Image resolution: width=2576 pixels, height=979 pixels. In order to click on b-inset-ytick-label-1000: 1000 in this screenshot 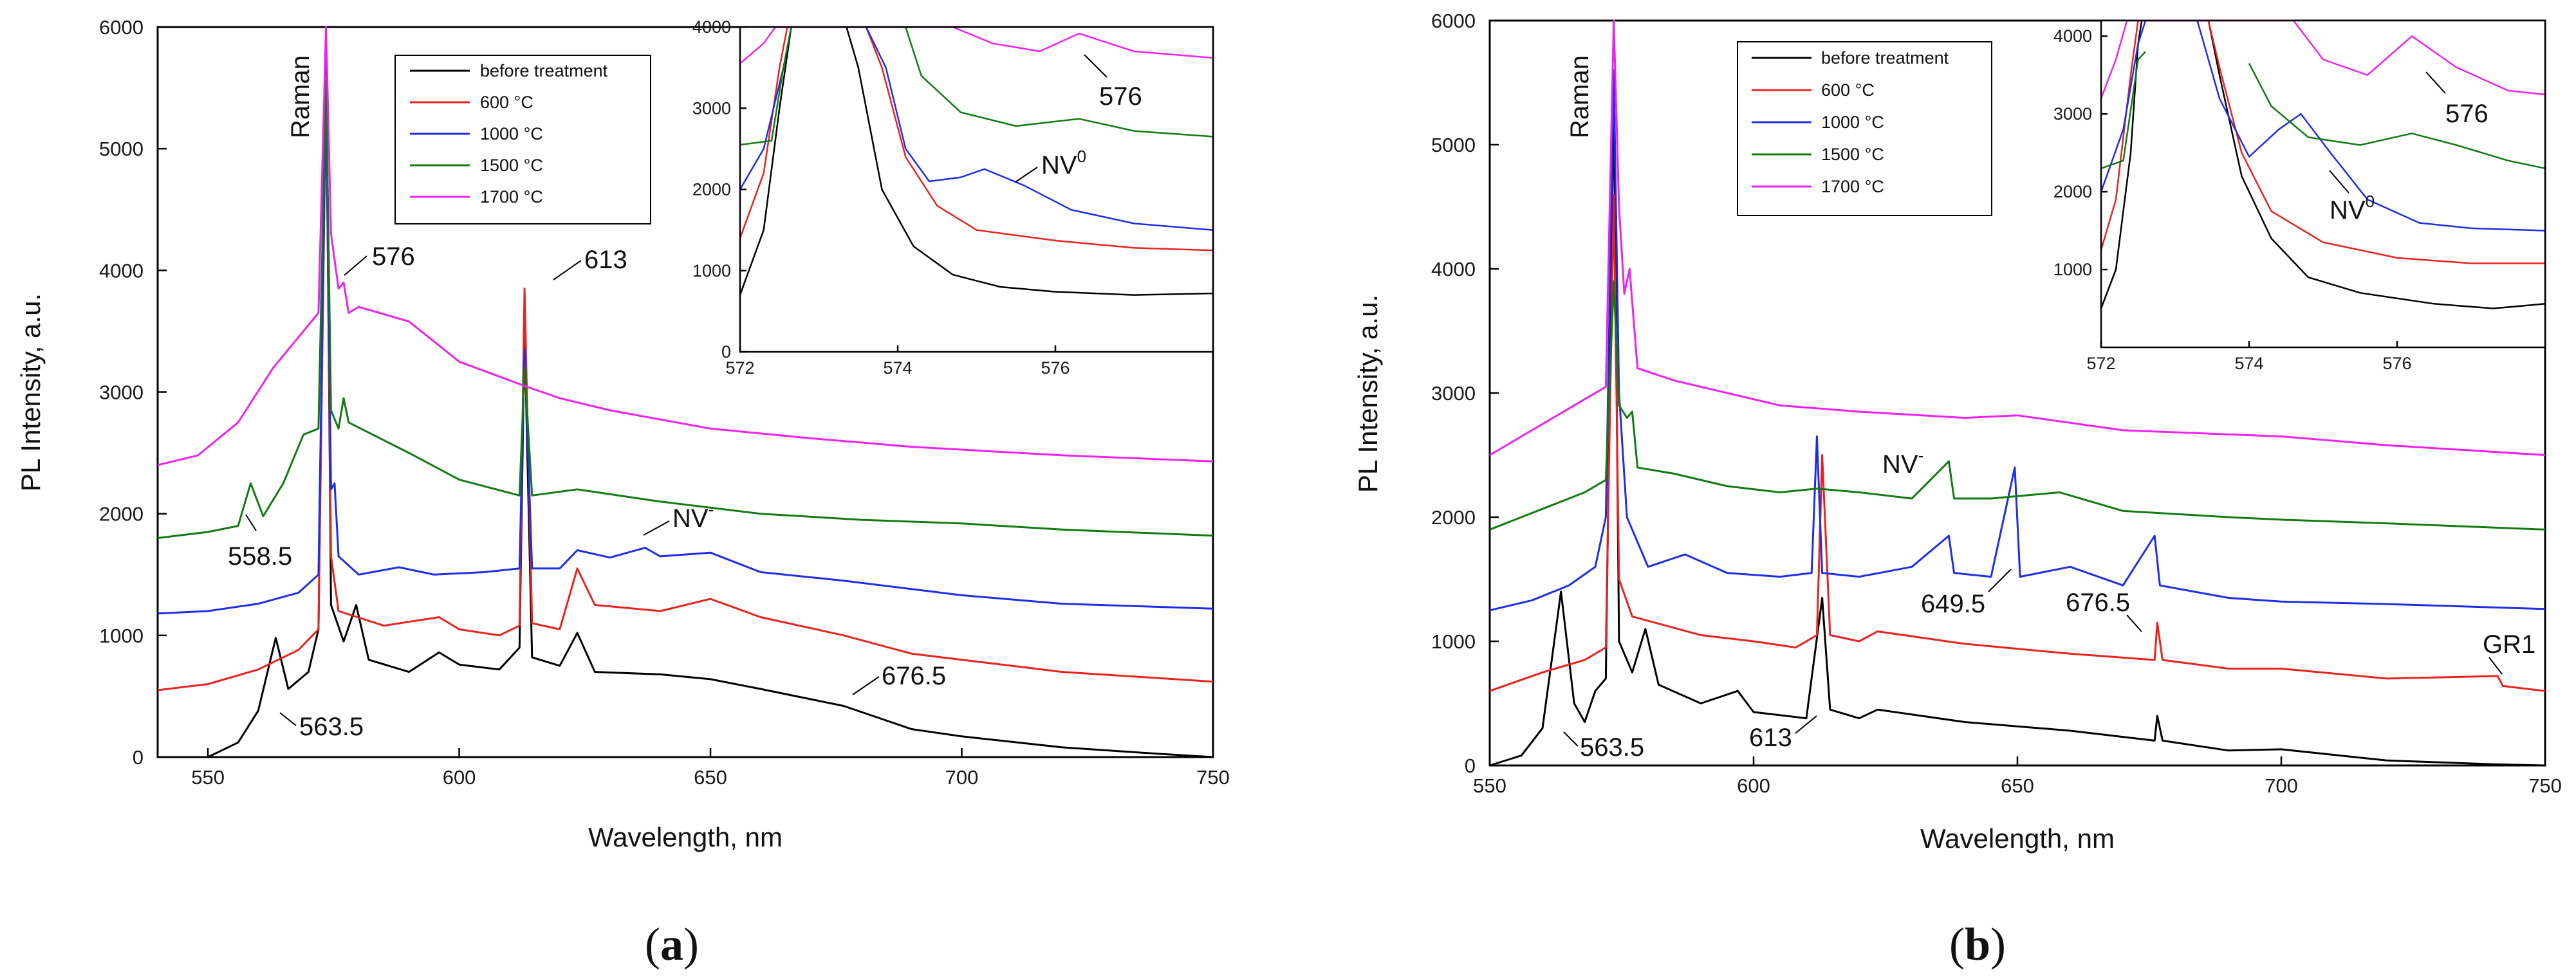, I will do `click(2072, 269)`.